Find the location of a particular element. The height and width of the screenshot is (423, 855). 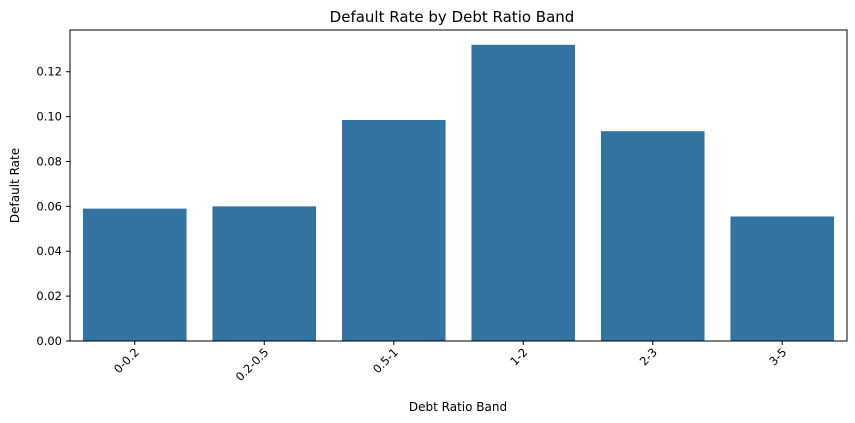

y-tick-label: 0.08 is located at coordinates (49, 161).